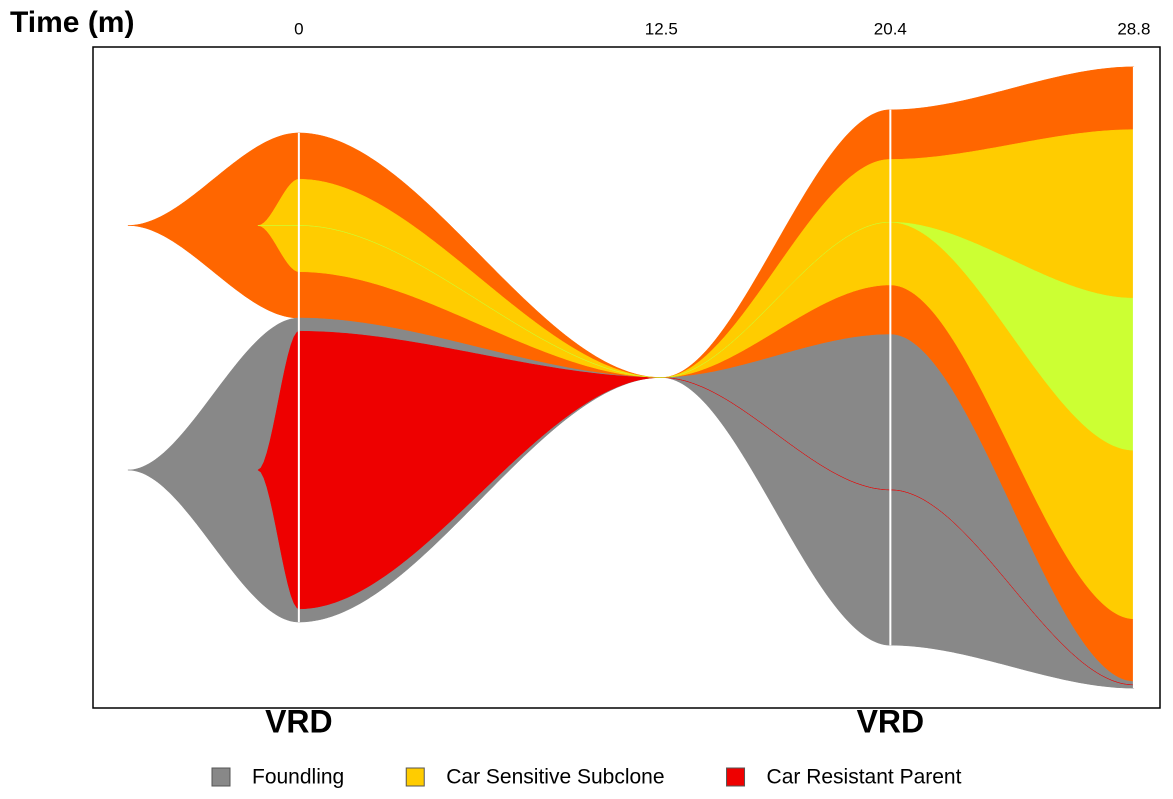  Describe the element at coordinates (1133, 28) in the screenshot. I see `x-tick-label: 28.8` at that location.